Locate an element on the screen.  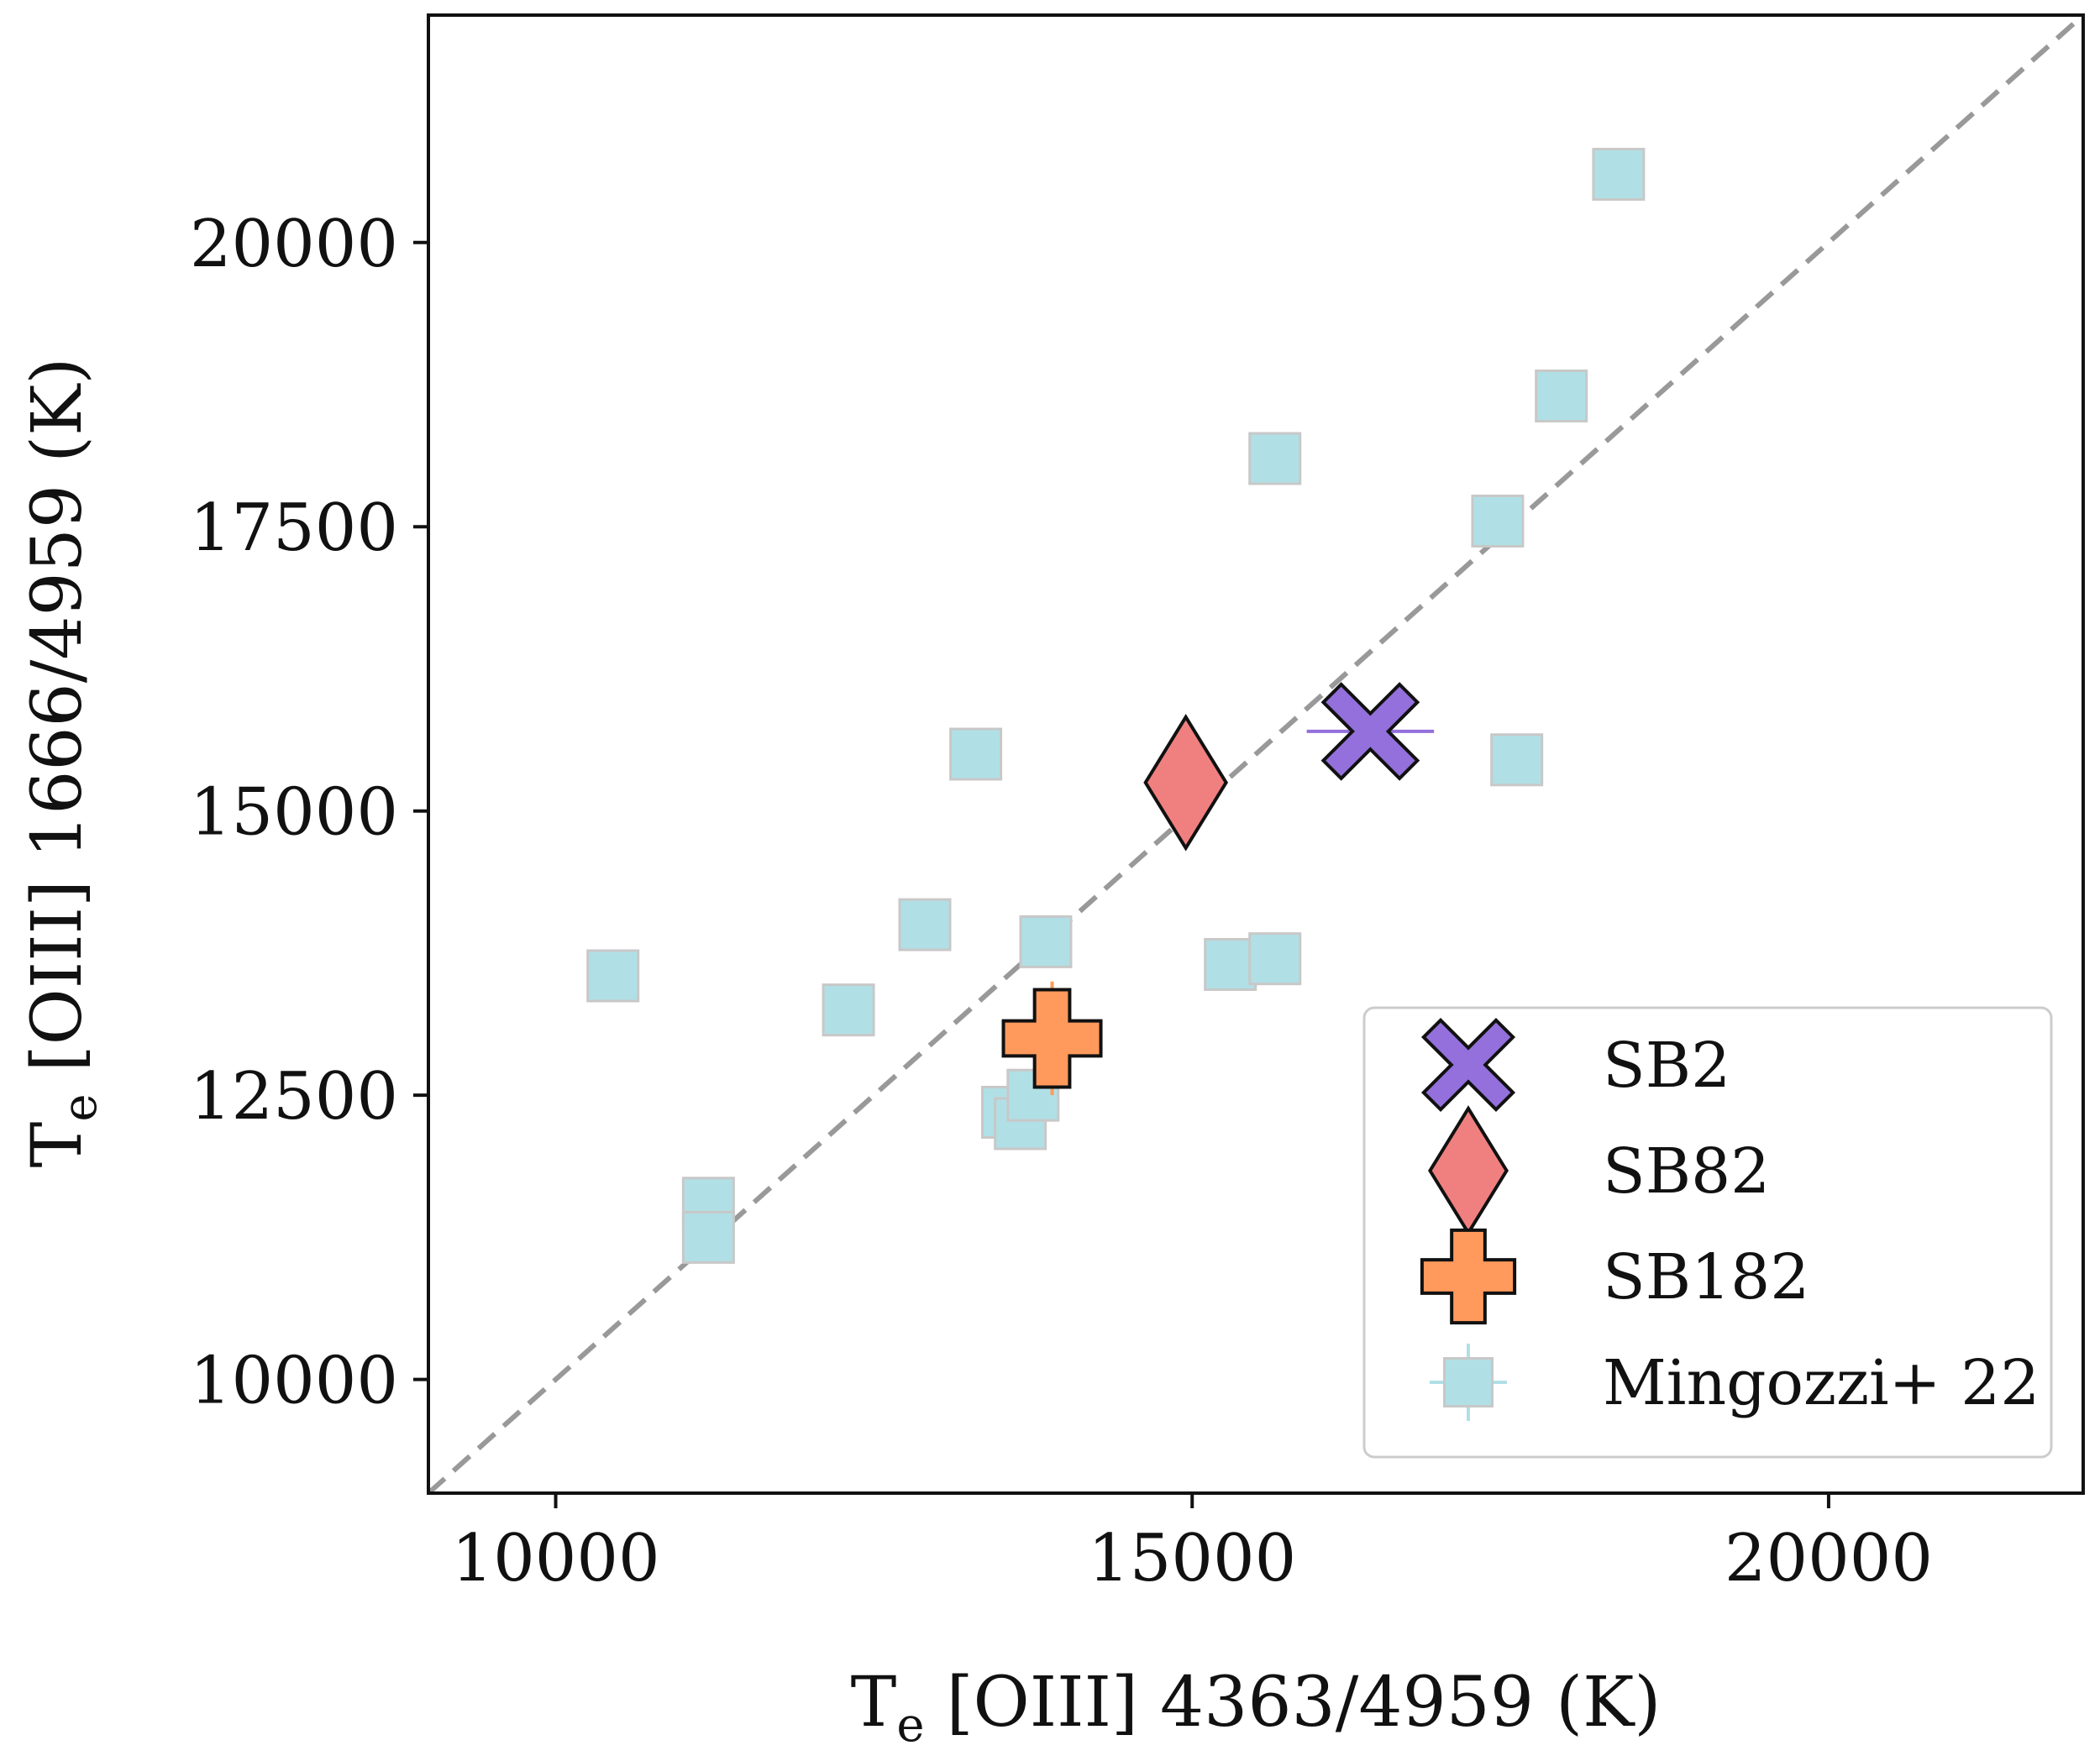
y-axis-label-rest: [OIII] 1666/4959 (K) is located at coordinates (57, 726).